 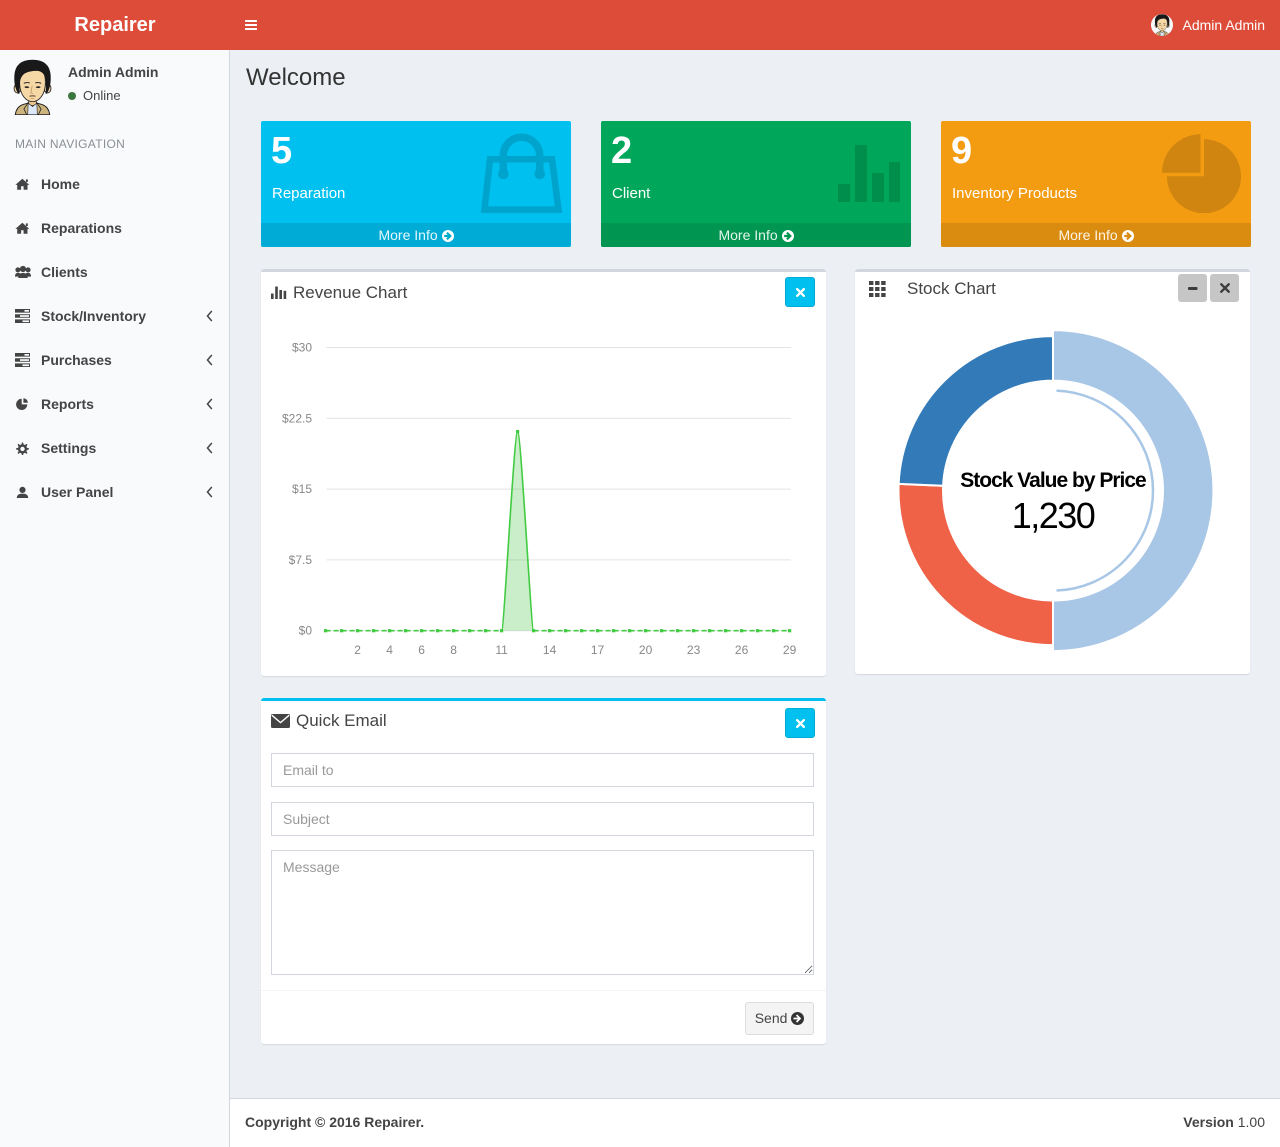 I want to click on svg-text: 6, so click(x=421, y=650).